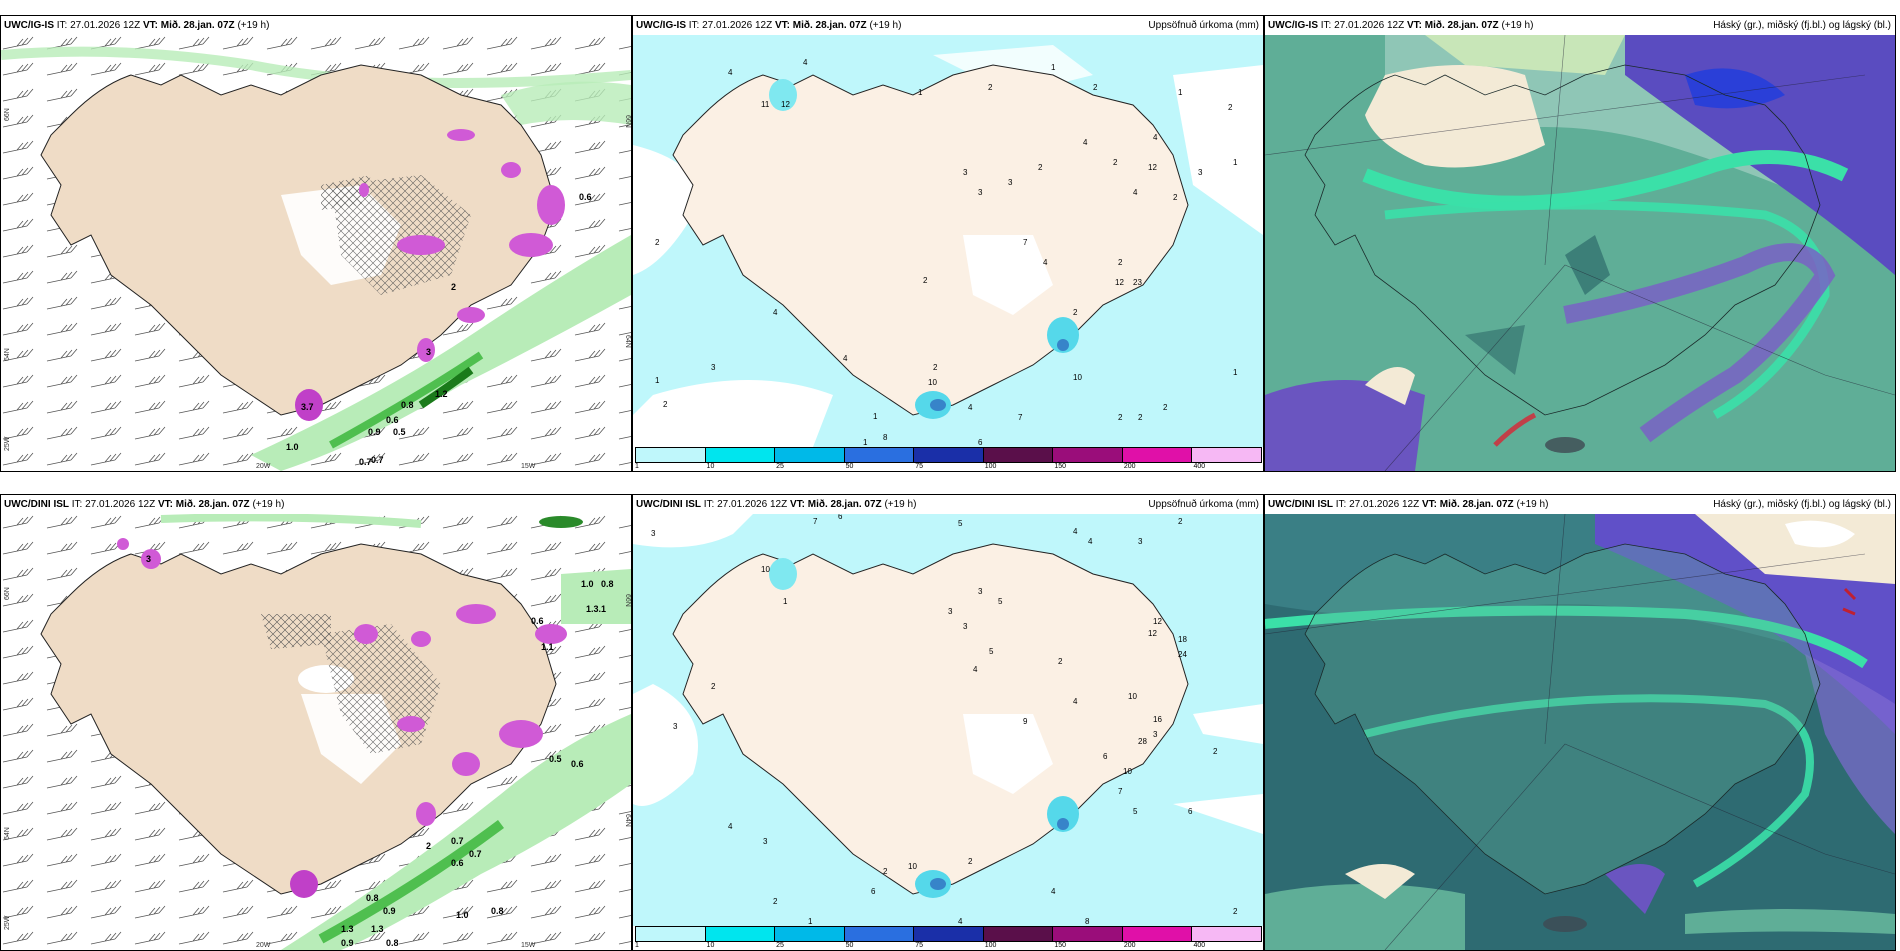 This screenshot has height=951, width=1900. Describe the element at coordinates (1129, 466) in the screenshot. I see `colorbar-tick: 200` at that location.